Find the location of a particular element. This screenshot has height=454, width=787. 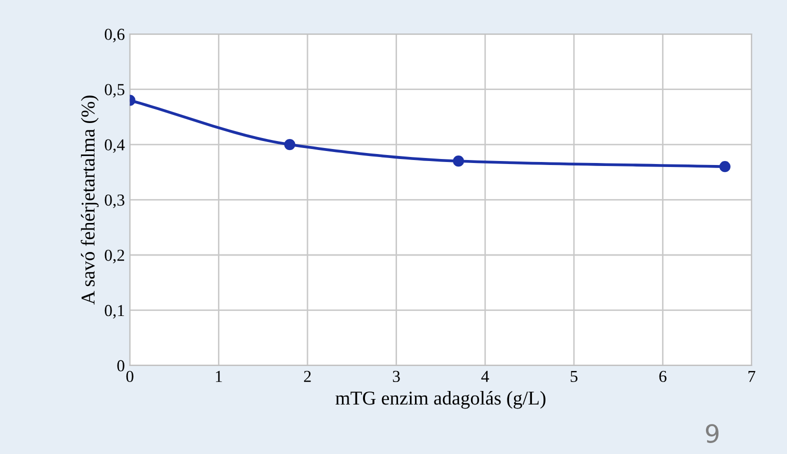

x-tick-label: 3 is located at coordinates (396, 376).